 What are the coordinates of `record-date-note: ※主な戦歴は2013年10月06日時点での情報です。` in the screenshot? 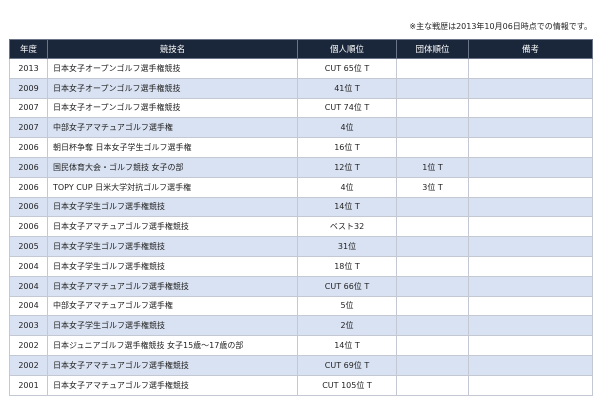 It's located at (500, 26).